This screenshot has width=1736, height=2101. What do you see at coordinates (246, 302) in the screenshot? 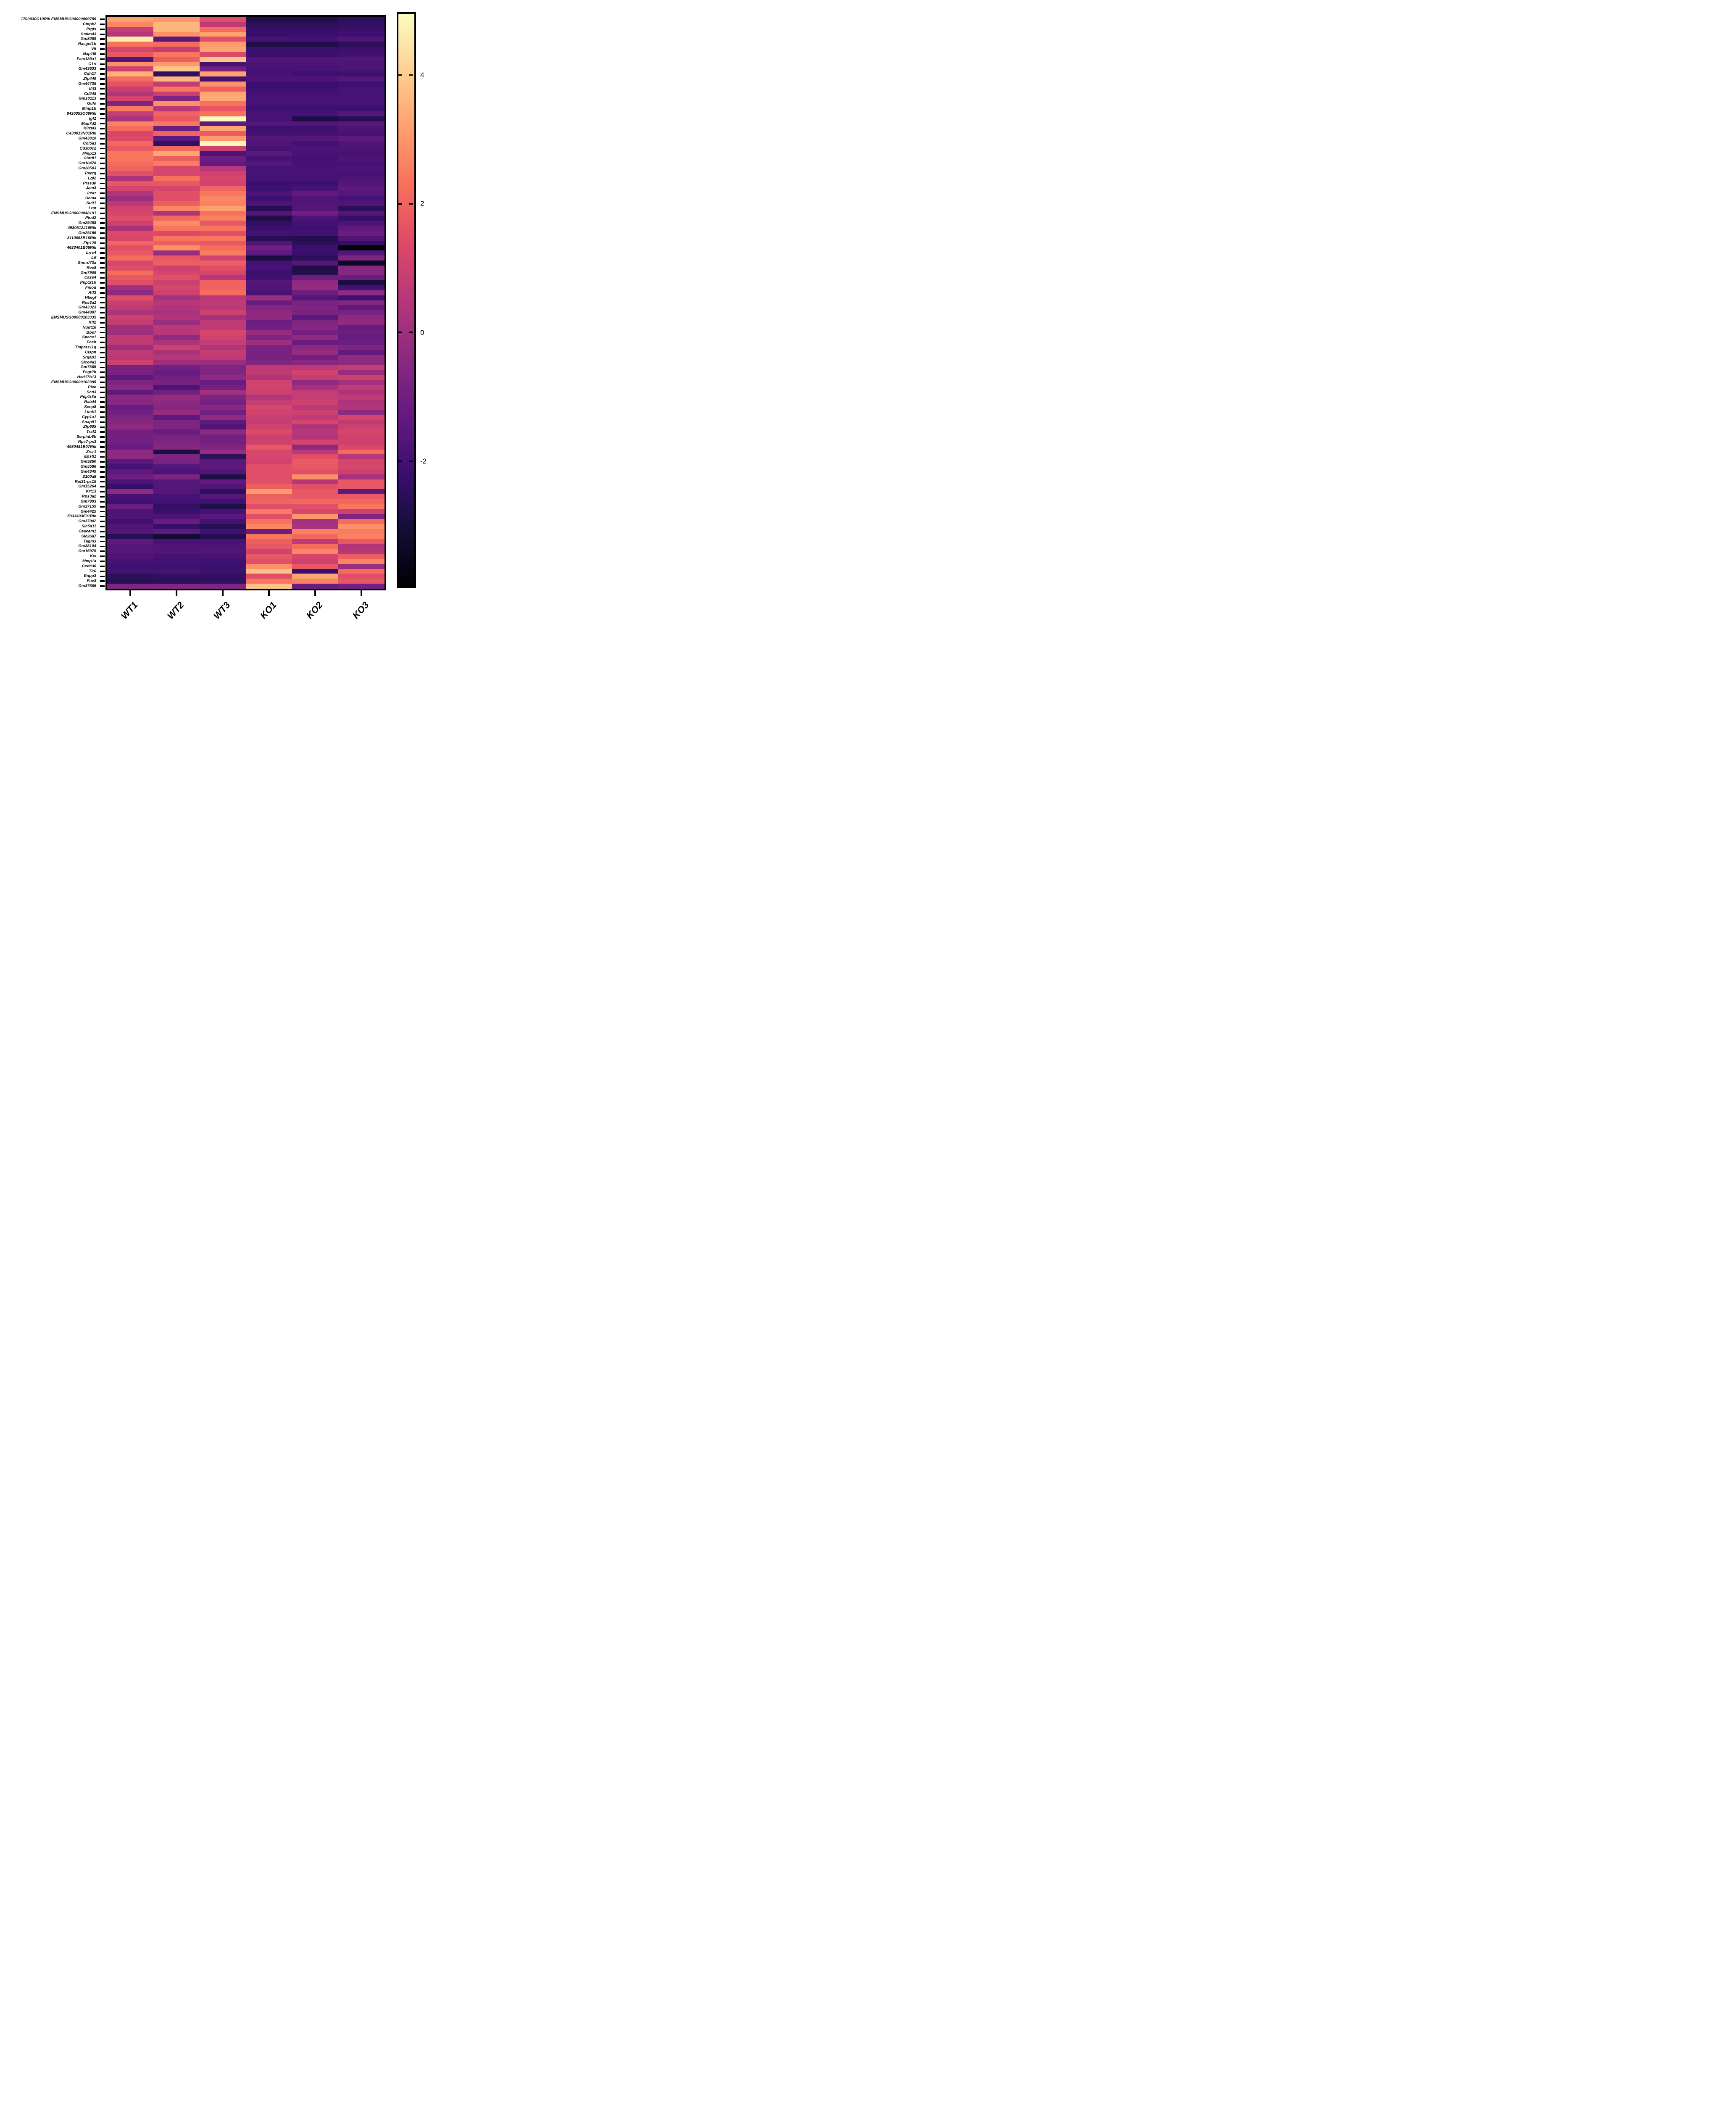
I see `heatmap-plot-area` at bounding box center [246, 302].